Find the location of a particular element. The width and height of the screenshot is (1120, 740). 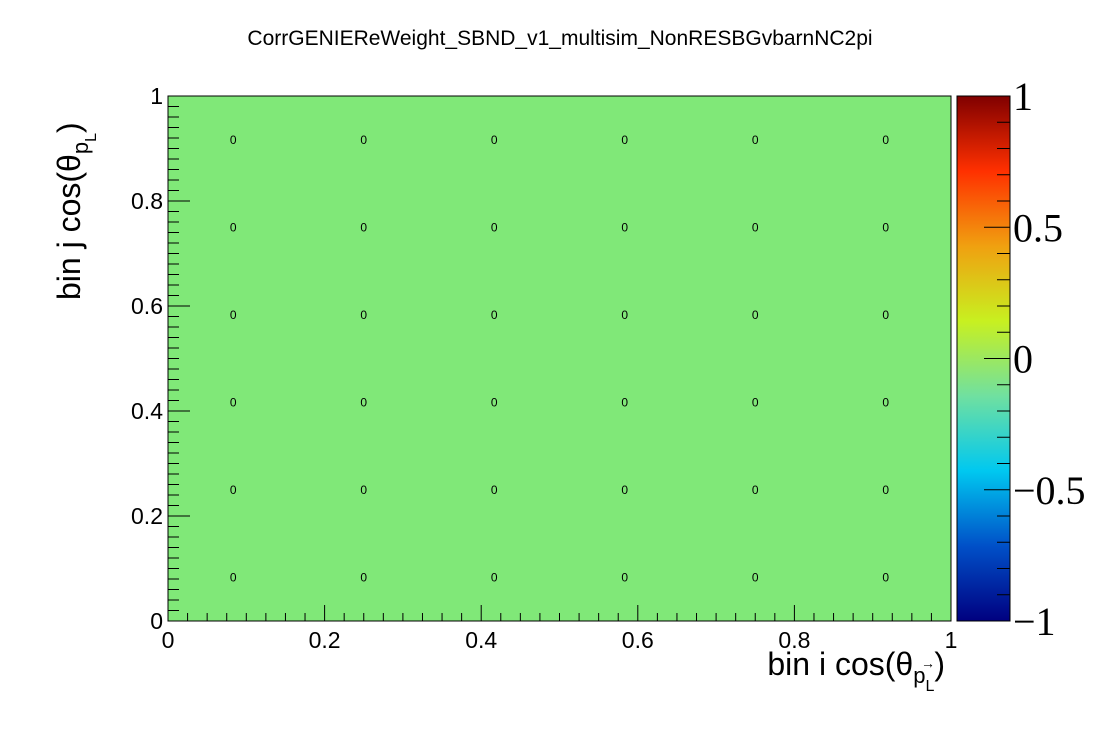

svg-text: bin i cos(θpL) is located at coordinates (856, 670).